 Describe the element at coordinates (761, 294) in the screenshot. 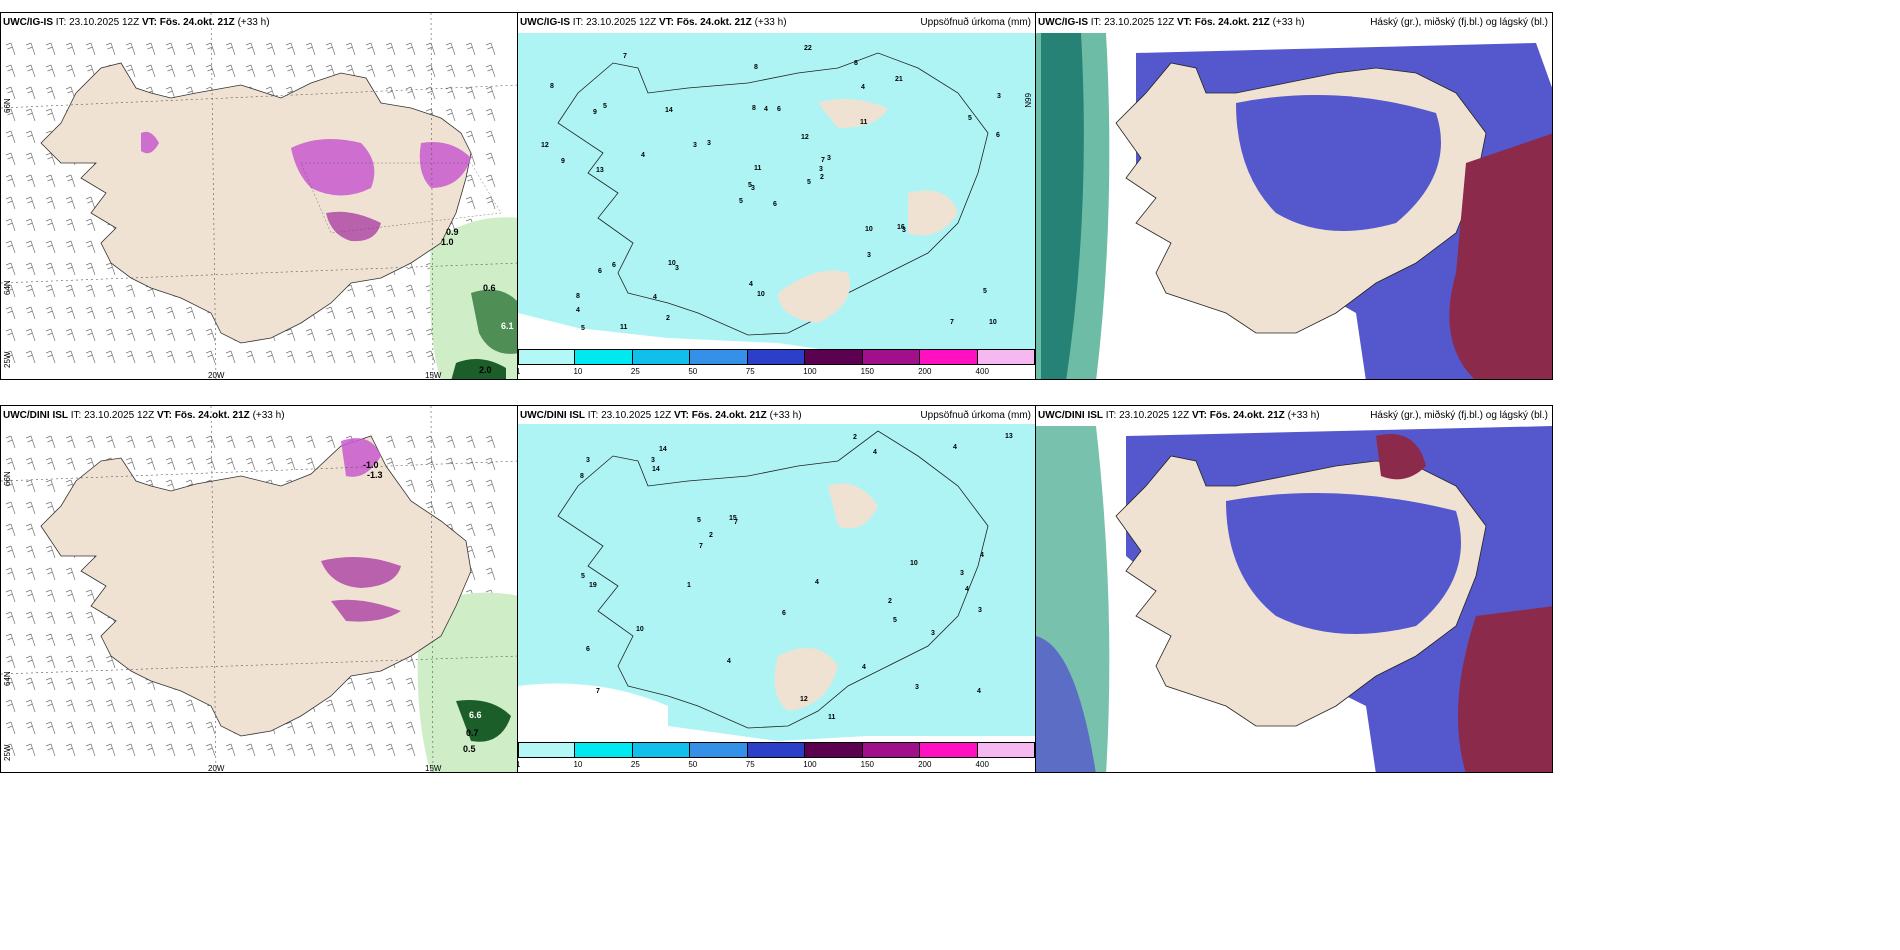

I see `precip-value: 10` at that location.